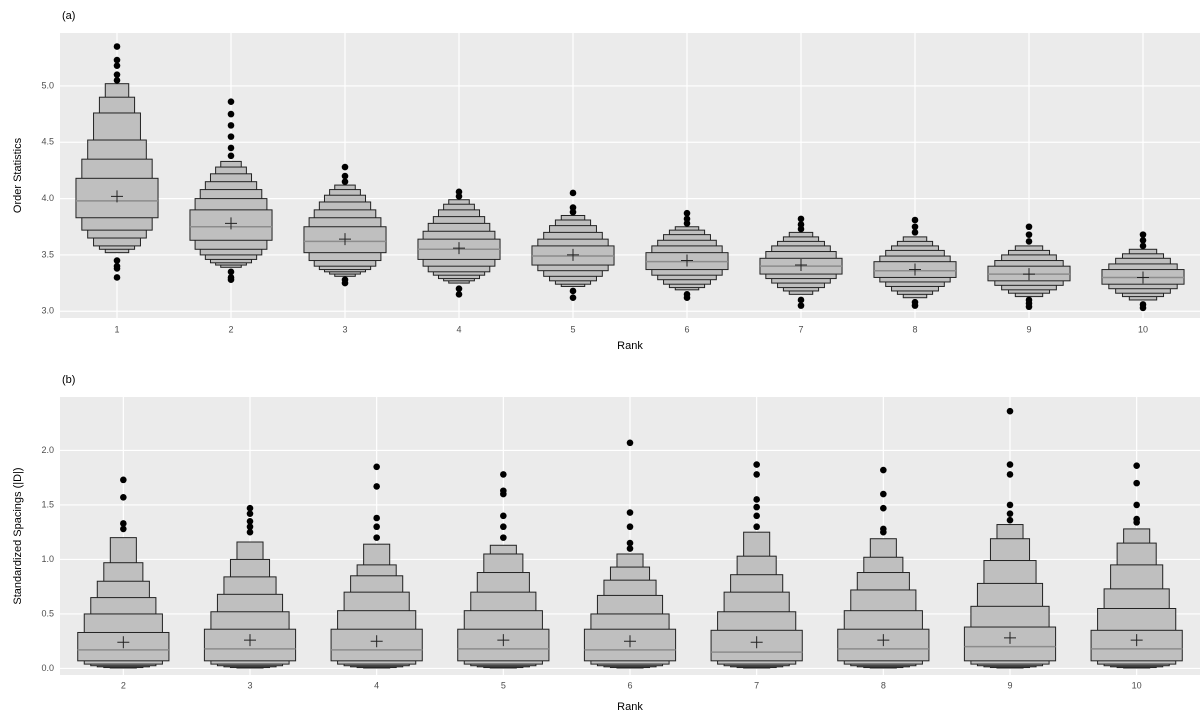 This screenshot has height=717, width=1201. Describe the element at coordinates (47, 613) in the screenshot. I see `y-tick-label: 0.5` at that location.